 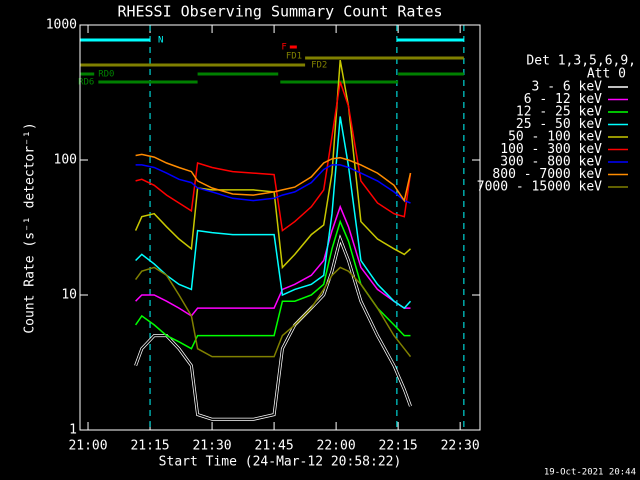 I want to click on flag-label: RD6, so click(x=86, y=83).